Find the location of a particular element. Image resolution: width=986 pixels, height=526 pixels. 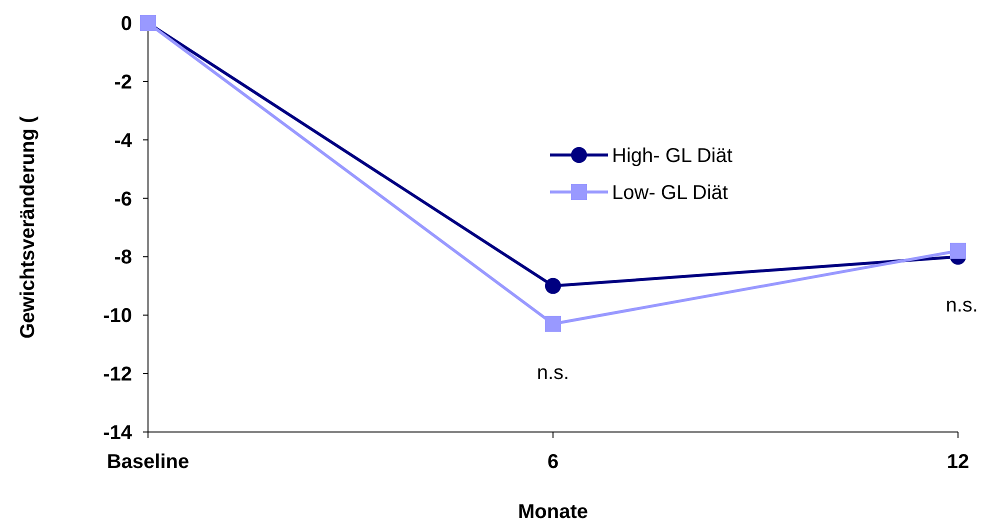

y-tick-label: -2 is located at coordinates (123, 82).